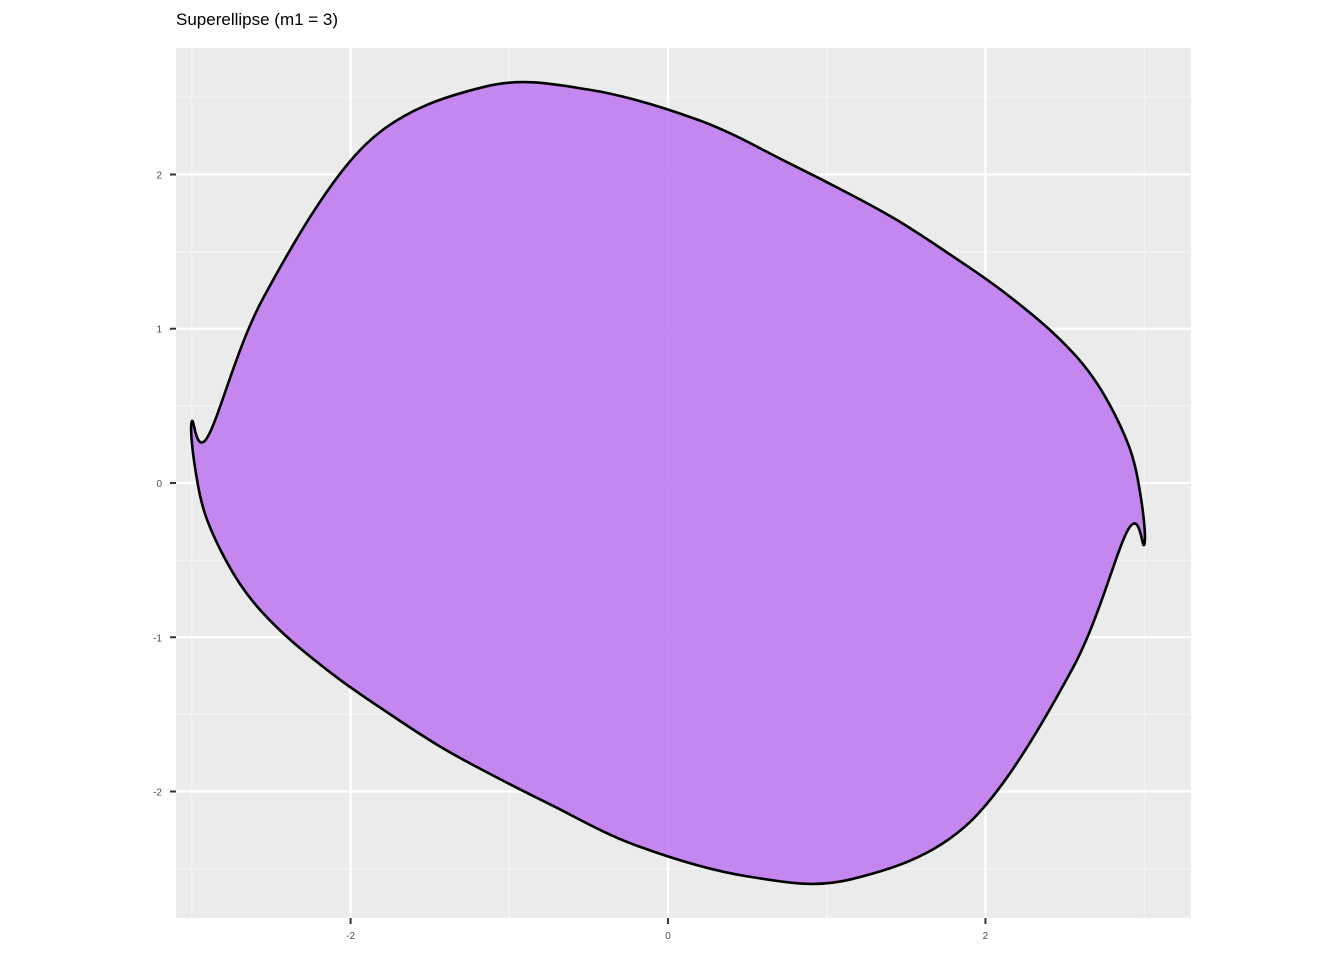 This screenshot has width=1344, height=960. I want to click on y-tick-label: -1, so click(157, 638).